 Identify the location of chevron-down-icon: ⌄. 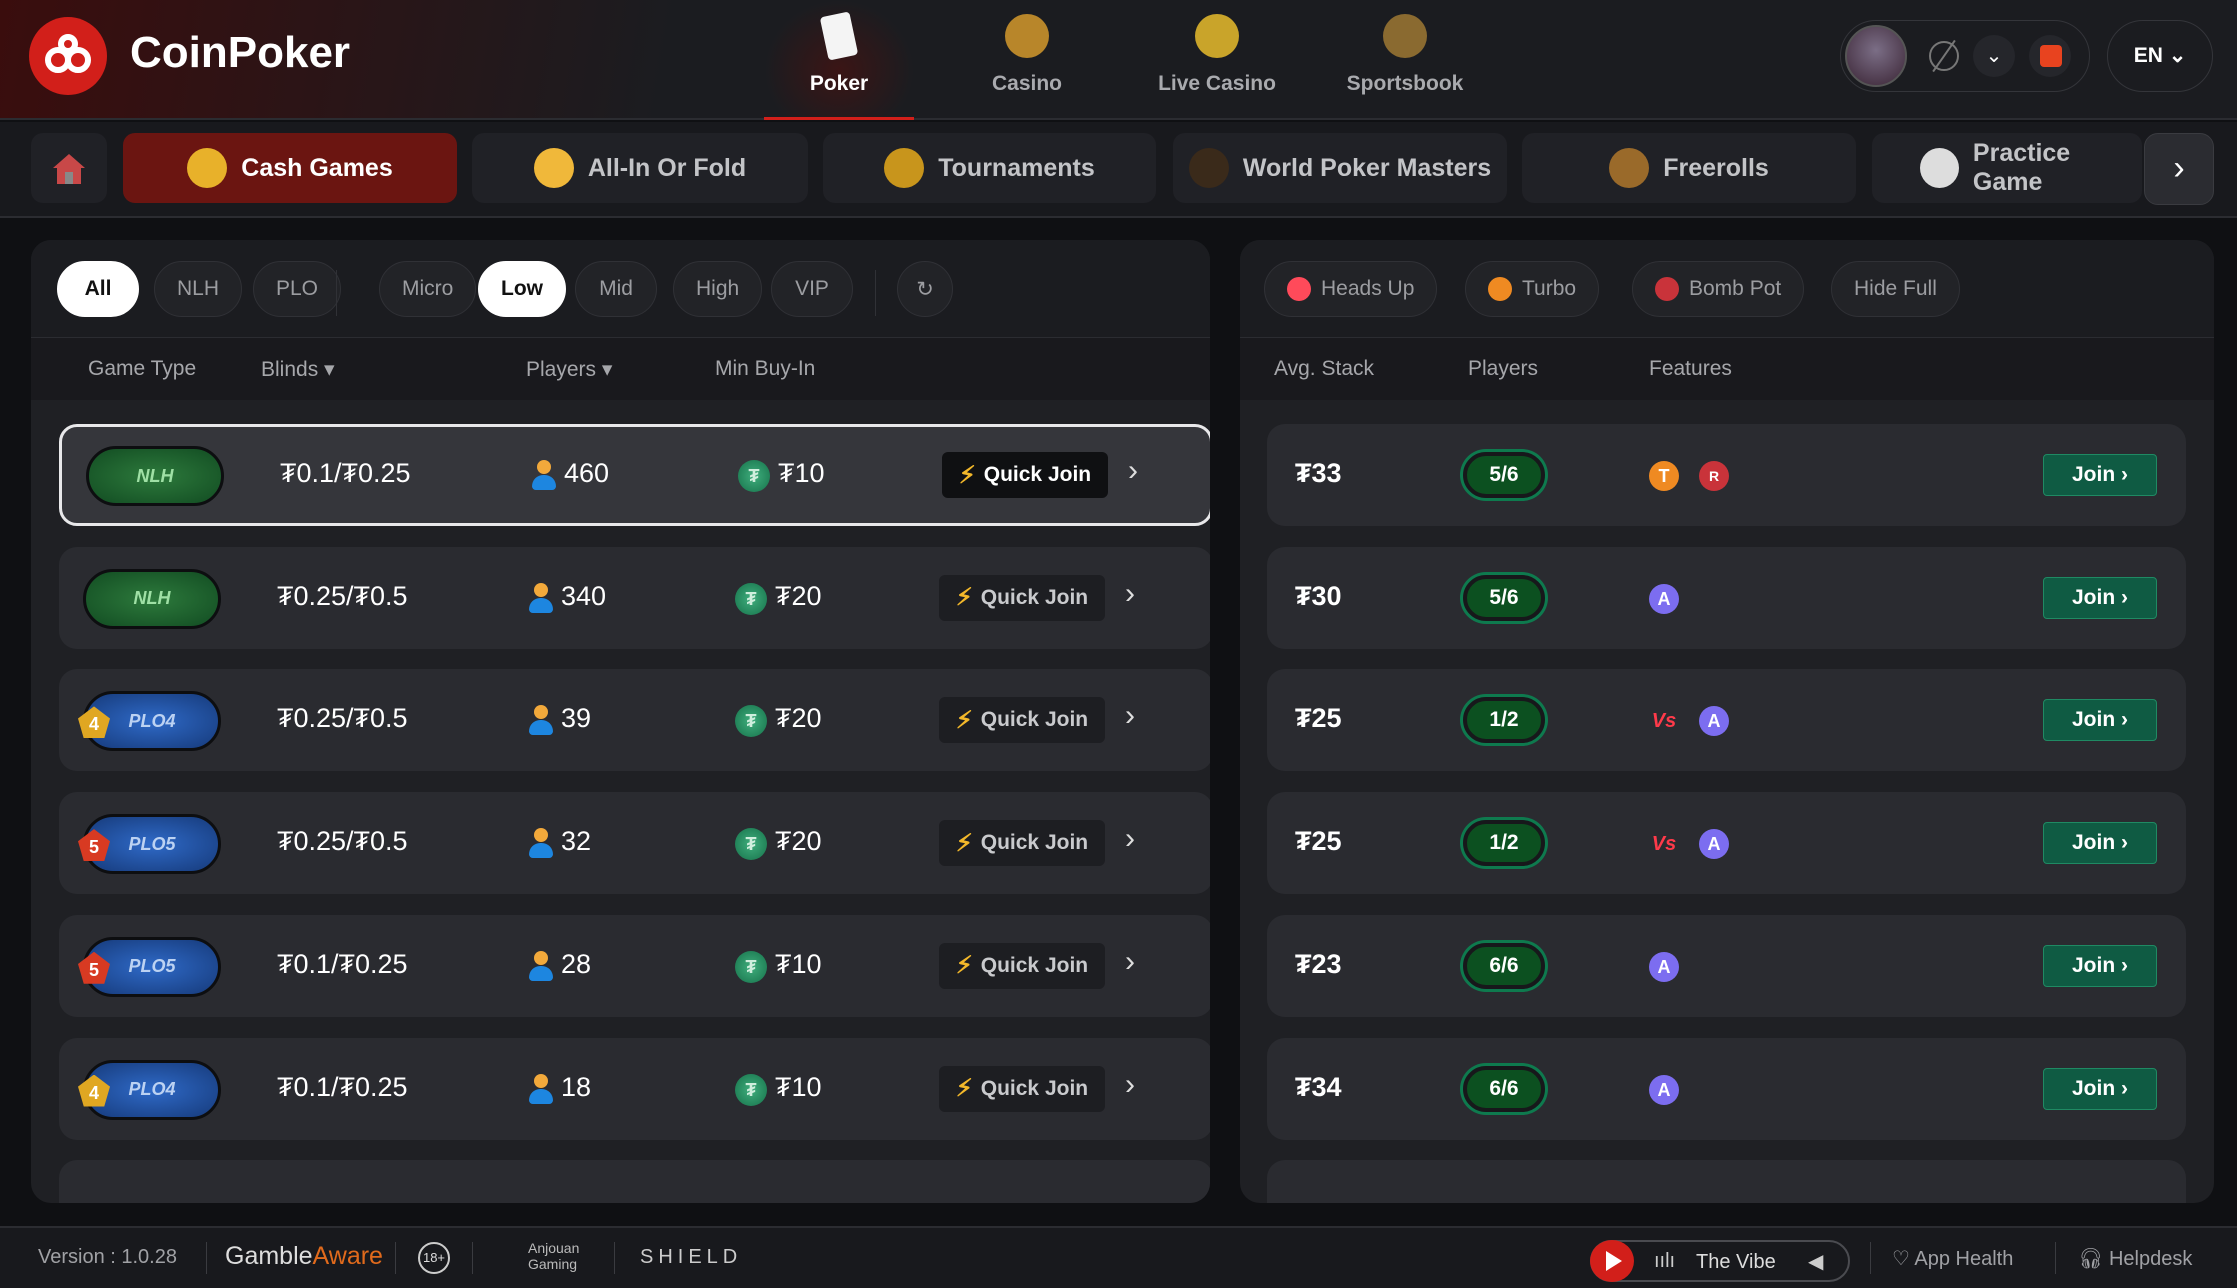
(1994, 56).